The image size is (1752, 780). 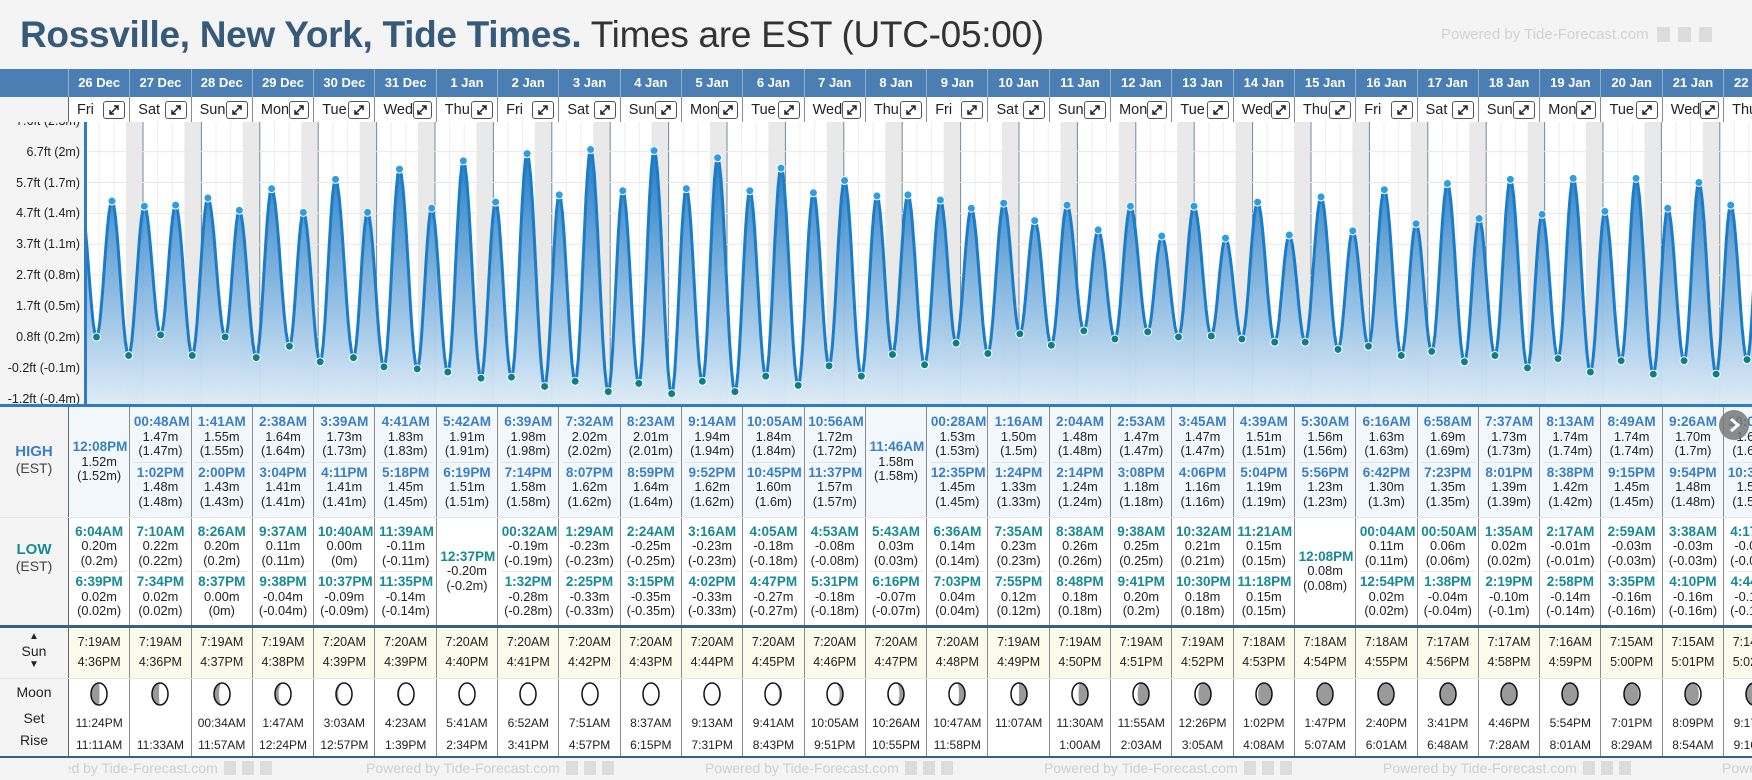 I want to click on y-tick-label: 0.8ft (0.2m), so click(x=48, y=337).